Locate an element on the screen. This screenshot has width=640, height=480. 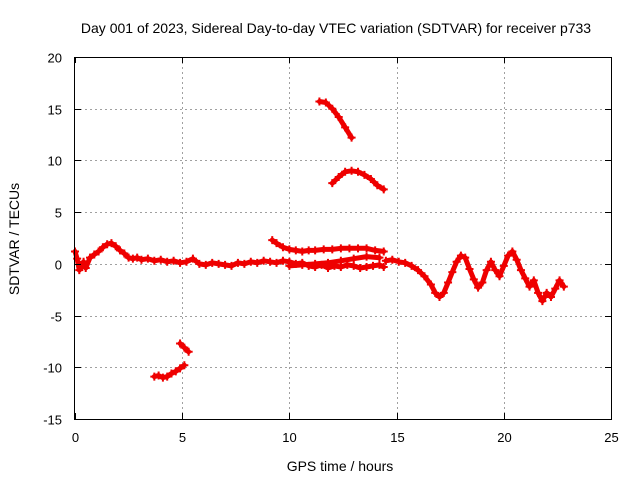
y-tick-label: 20 is located at coordinates (55, 58).